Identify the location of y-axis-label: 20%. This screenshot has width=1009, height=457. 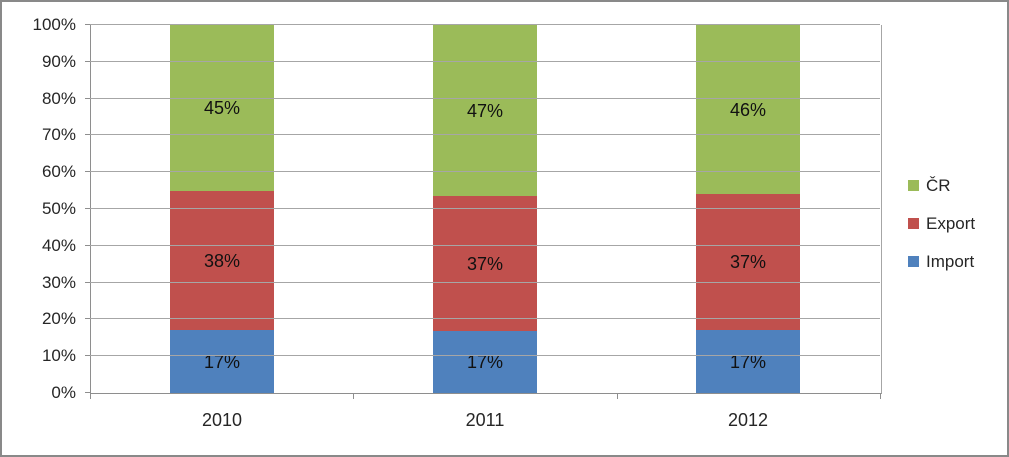
(58, 318).